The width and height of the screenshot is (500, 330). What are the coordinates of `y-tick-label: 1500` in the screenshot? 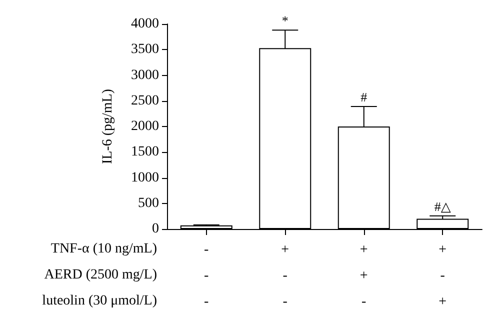 It's located at (145, 152).